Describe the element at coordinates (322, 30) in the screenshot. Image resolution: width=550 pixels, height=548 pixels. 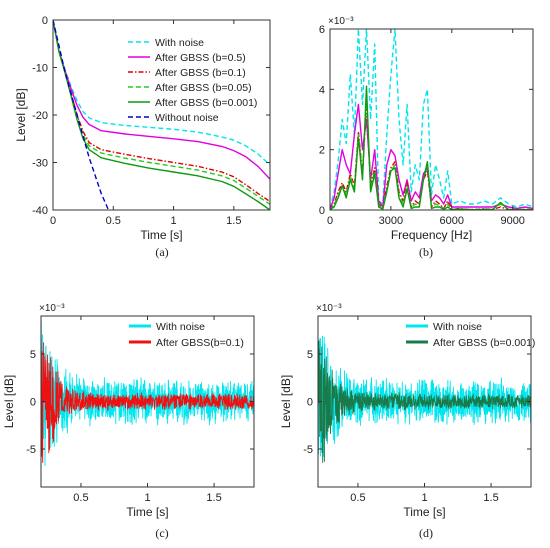
I see `y-tick-label: 6` at that location.